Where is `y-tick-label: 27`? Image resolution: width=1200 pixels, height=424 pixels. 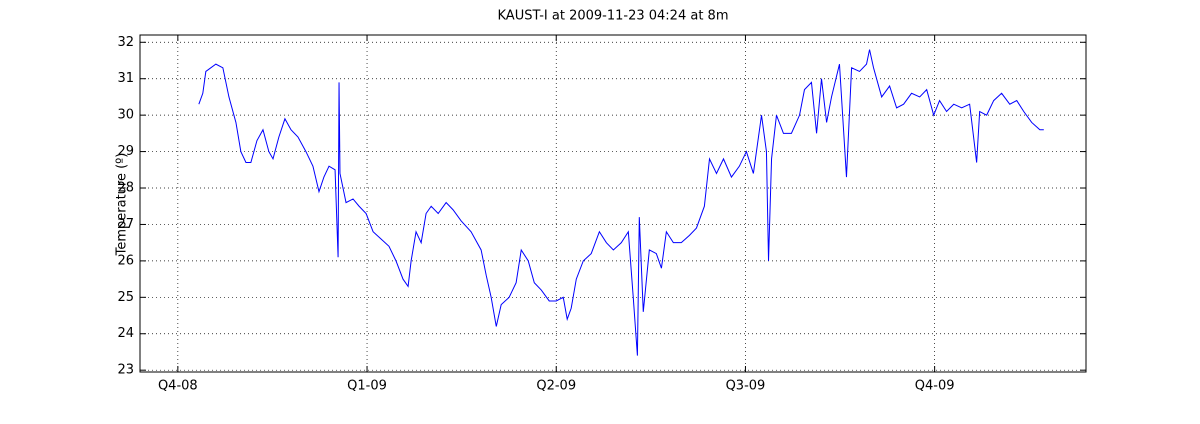 y-tick-label: 27 is located at coordinates (125, 224).